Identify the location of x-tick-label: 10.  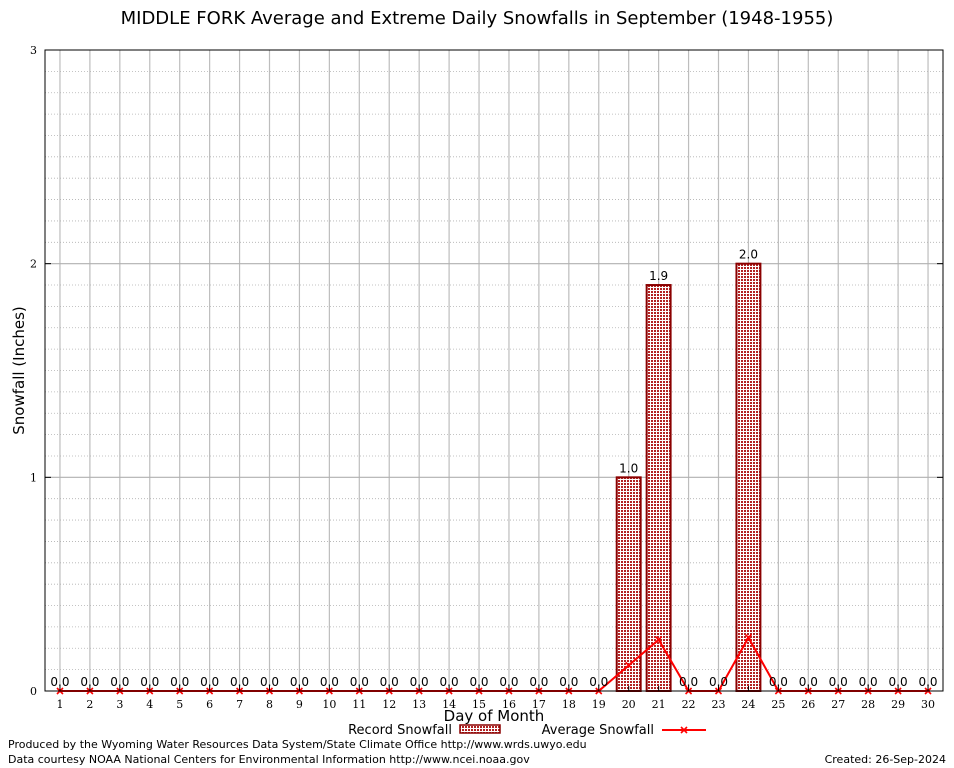
(329, 704).